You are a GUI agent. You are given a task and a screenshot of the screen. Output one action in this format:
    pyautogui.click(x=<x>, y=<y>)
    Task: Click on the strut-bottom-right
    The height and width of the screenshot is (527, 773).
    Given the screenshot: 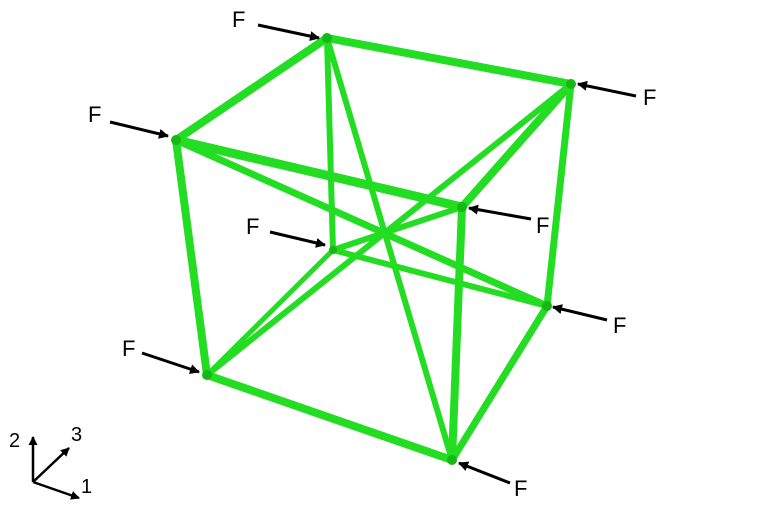 What is the action you would take?
    pyautogui.click(x=499, y=383)
    